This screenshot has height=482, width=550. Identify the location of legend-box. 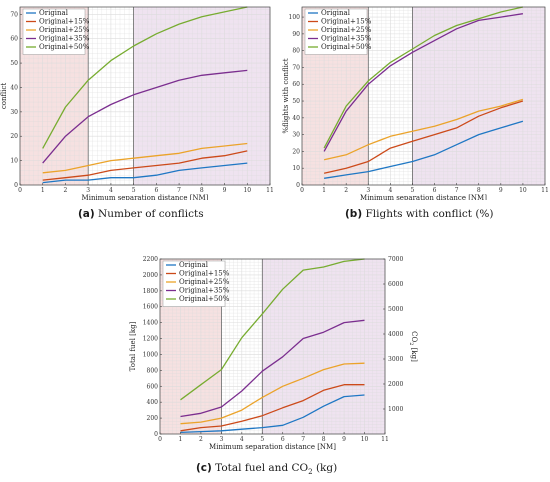
(54, 31).